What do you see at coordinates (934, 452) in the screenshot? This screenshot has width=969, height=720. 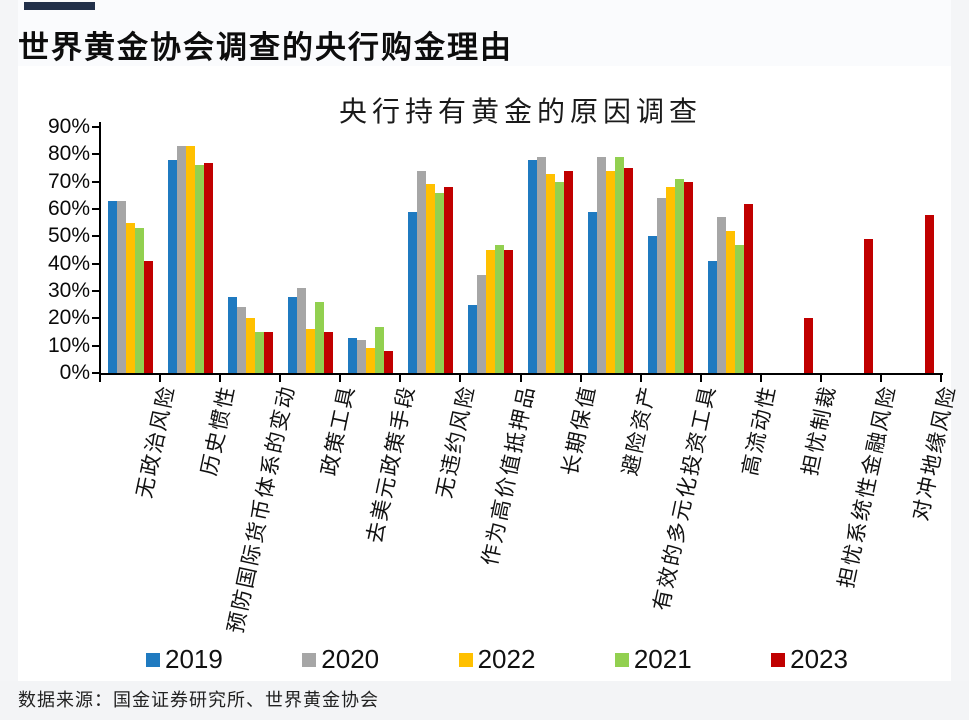 I see `x-category-label: 对冲地缘风险` at bounding box center [934, 452].